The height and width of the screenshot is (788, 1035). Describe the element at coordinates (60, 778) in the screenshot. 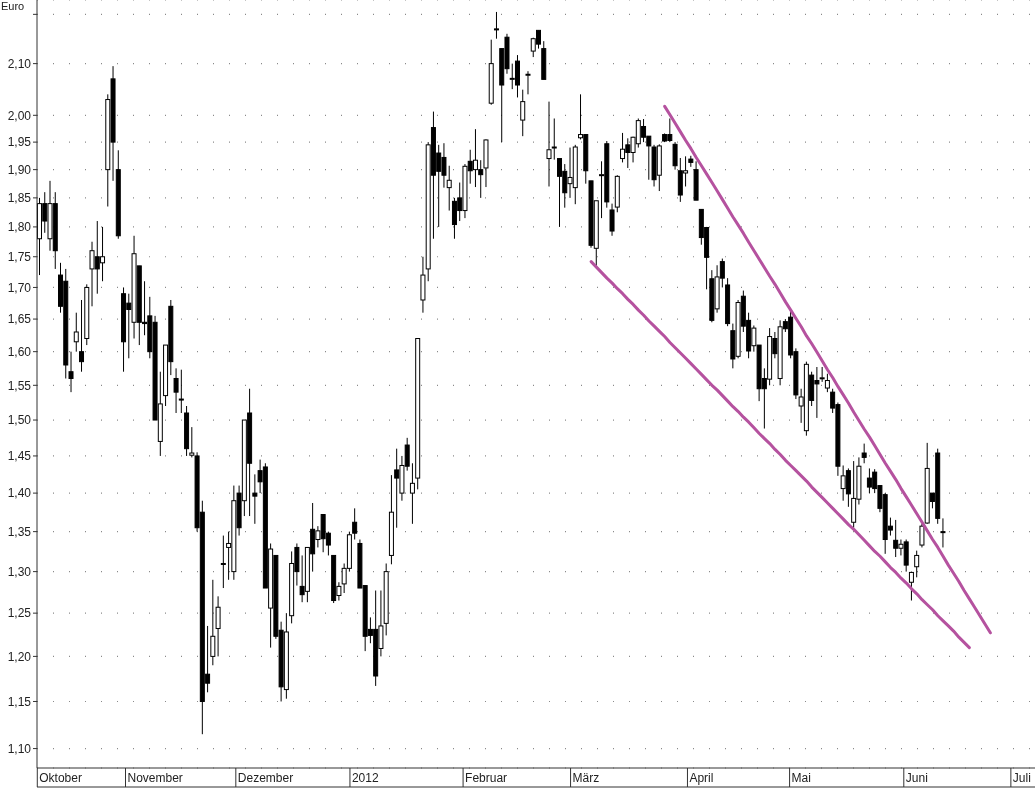

I see `x-tick-label: Oktober` at that location.